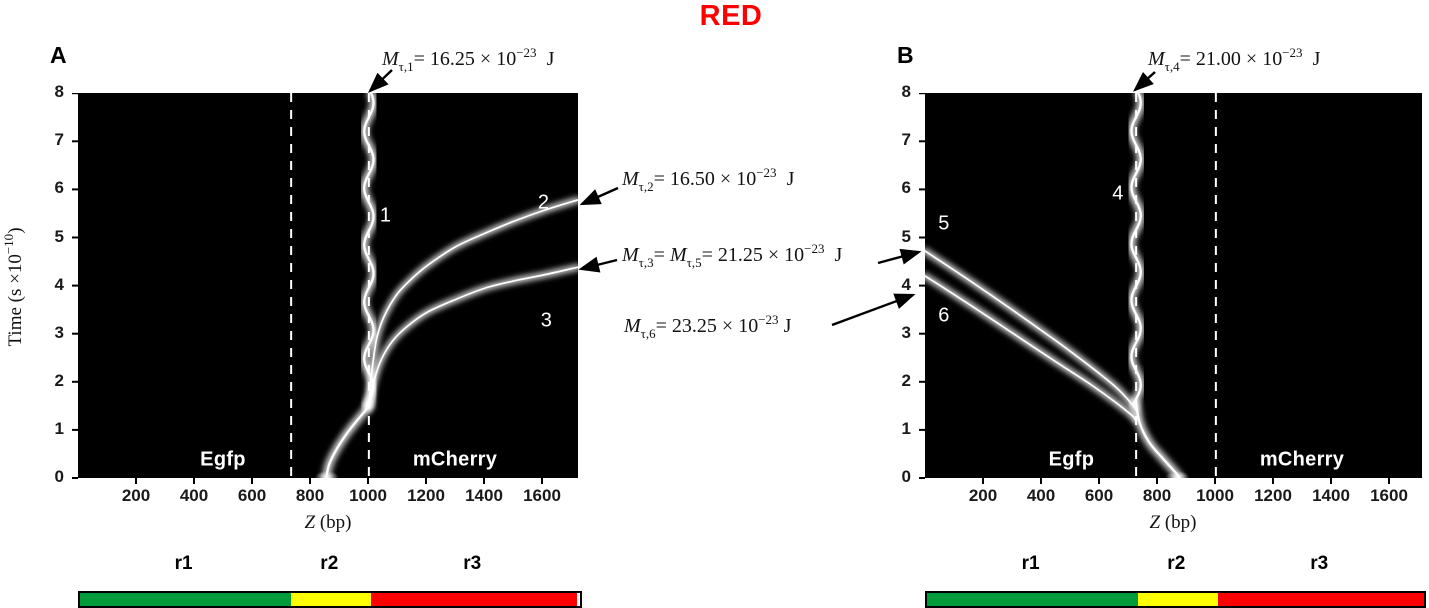 This screenshot has width=1429, height=608. Describe the element at coordinates (8, 244) in the screenshot. I see `math-segment: −10` at that location.